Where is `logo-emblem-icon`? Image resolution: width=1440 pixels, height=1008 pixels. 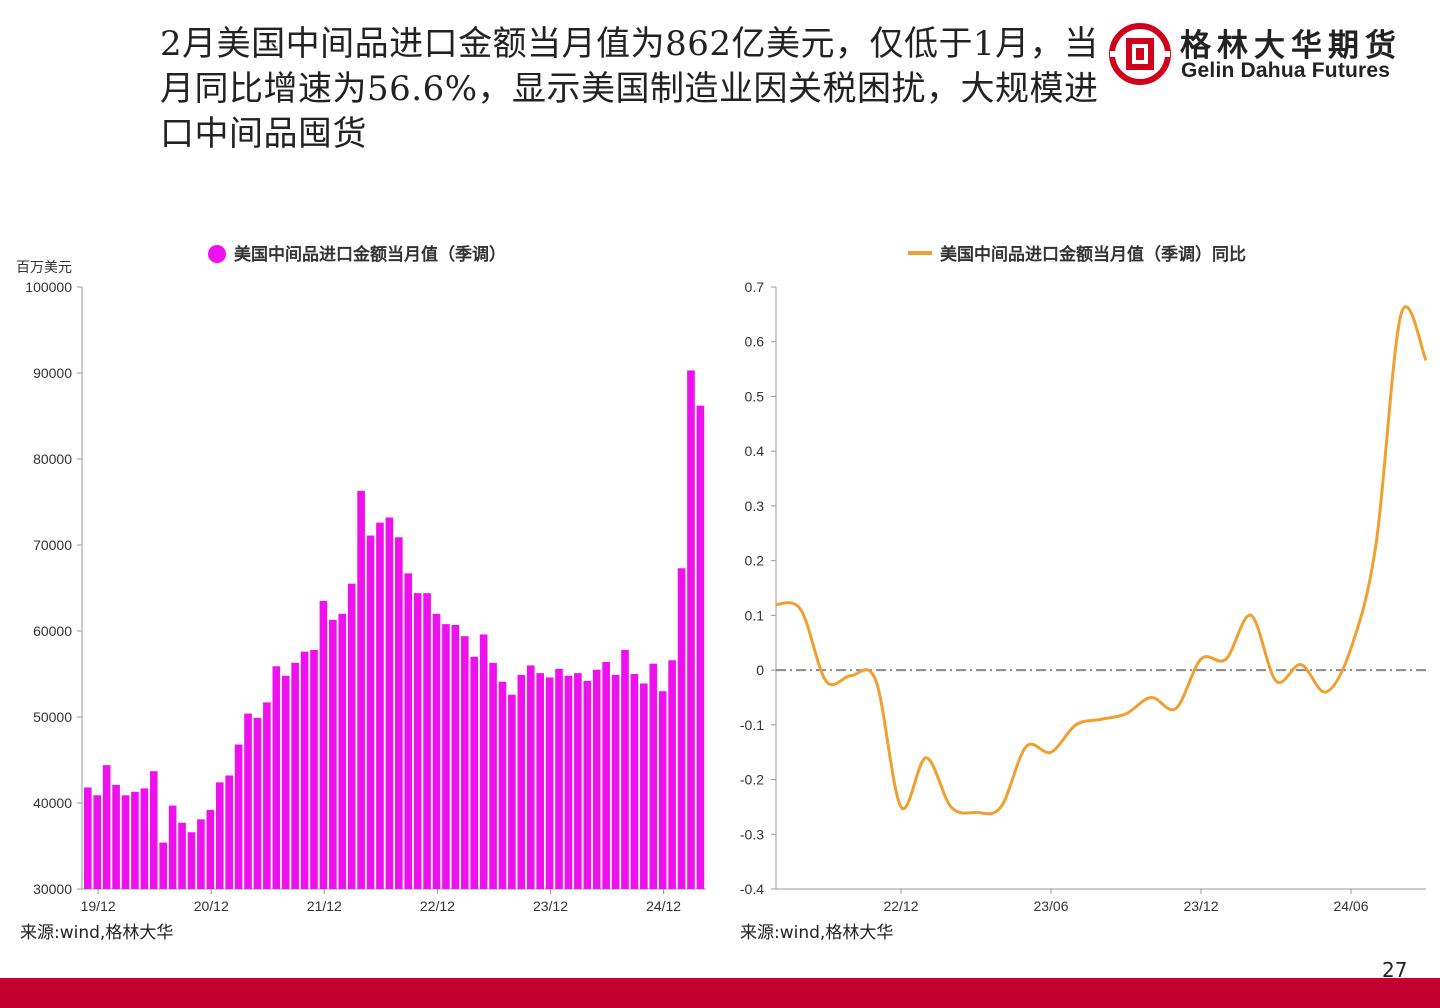
logo-emblem-icon is located at coordinates (1140, 54).